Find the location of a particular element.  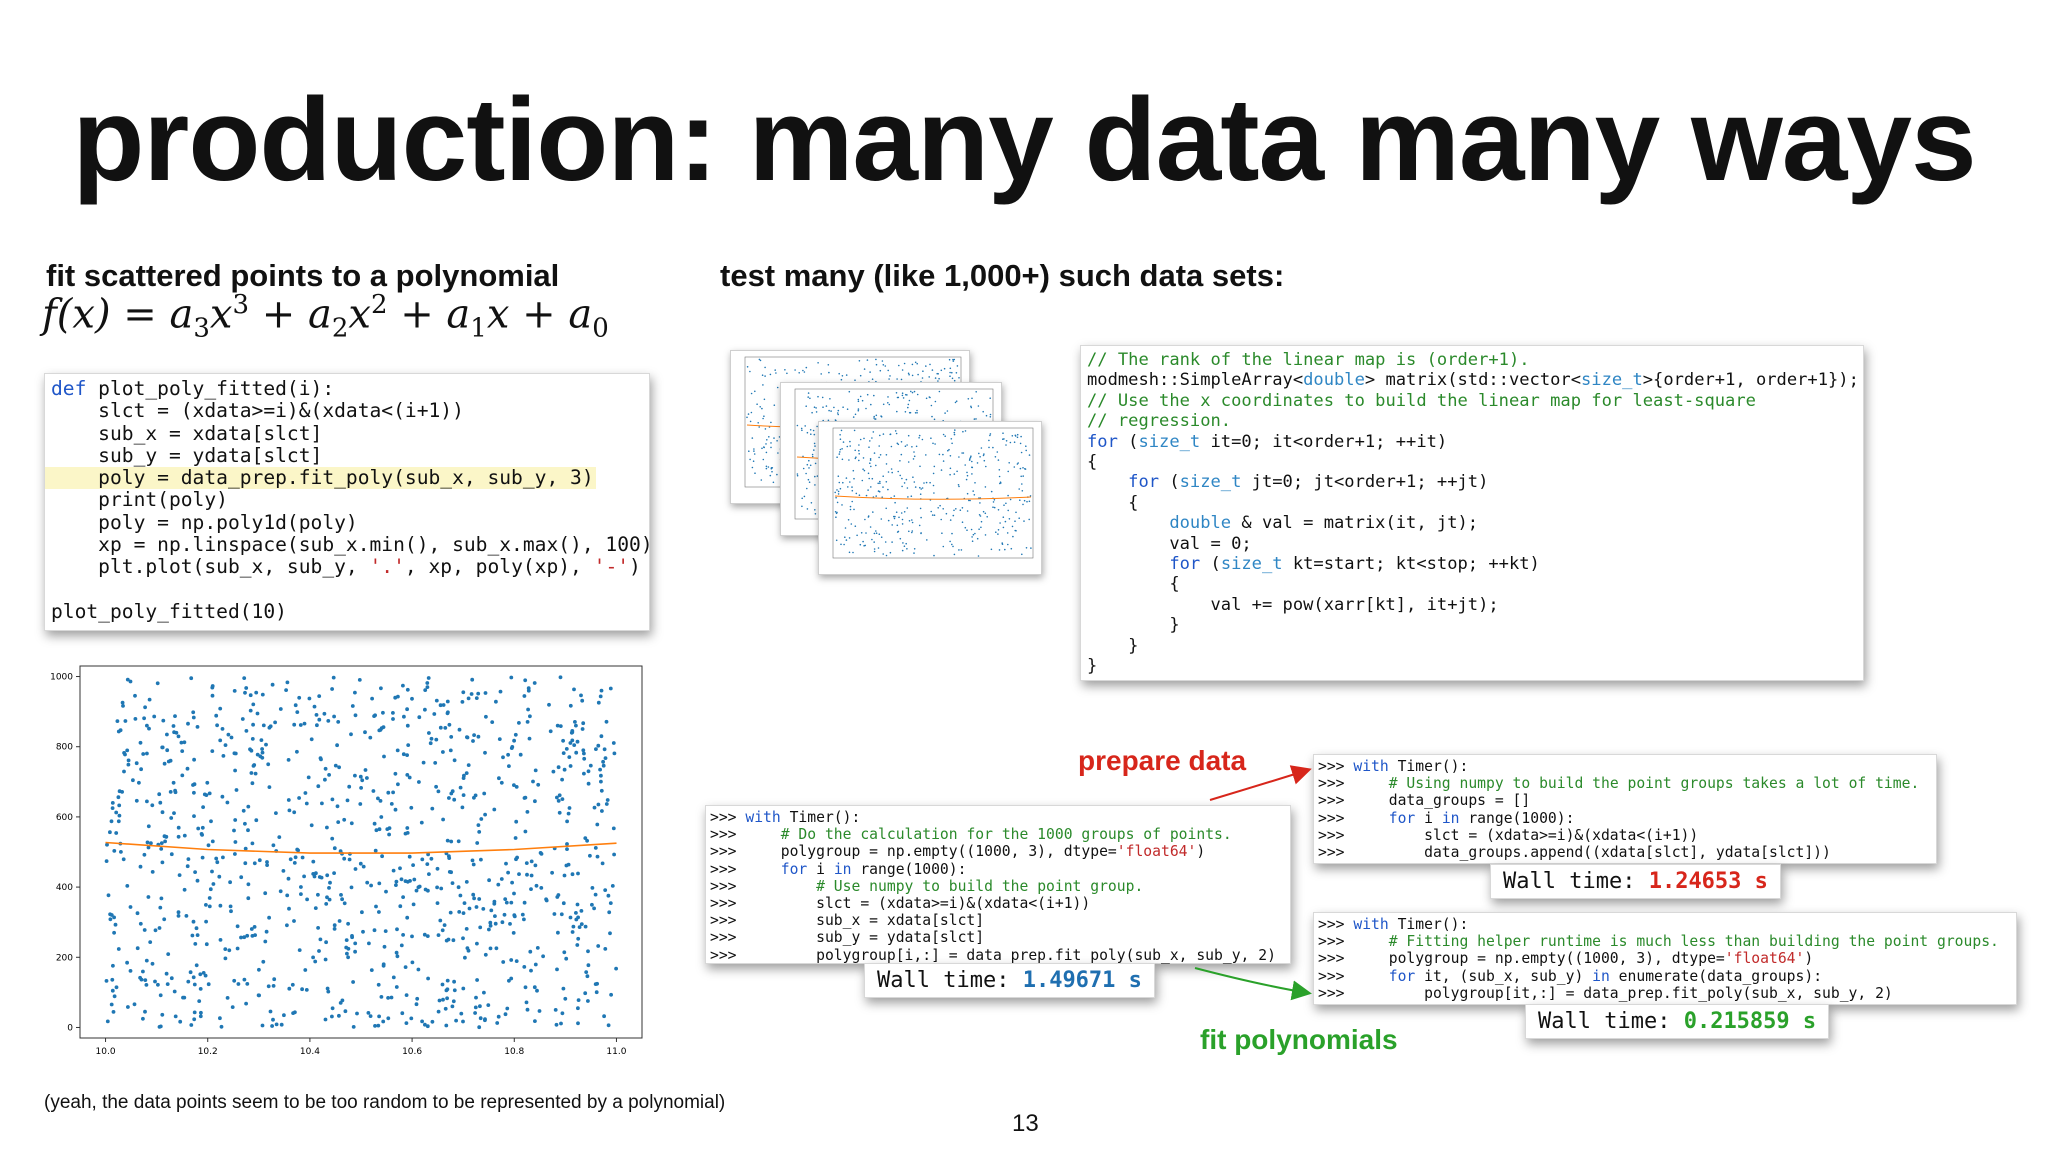

right-heading: test many (like 1,000+) such data sets: is located at coordinates (1002, 275).